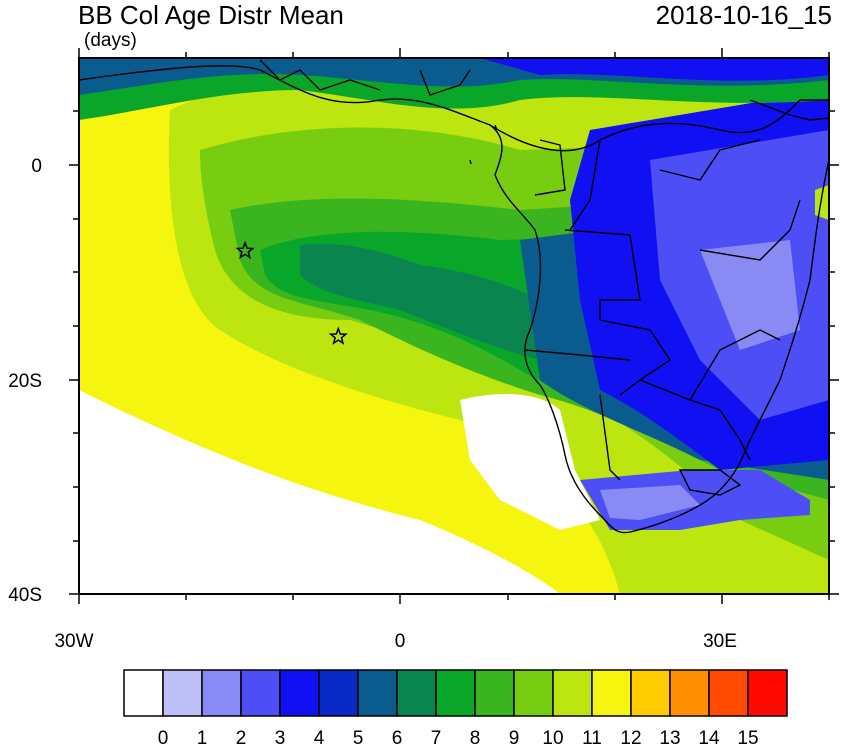  I want to click on colorbar-label: 7, so click(436, 738).